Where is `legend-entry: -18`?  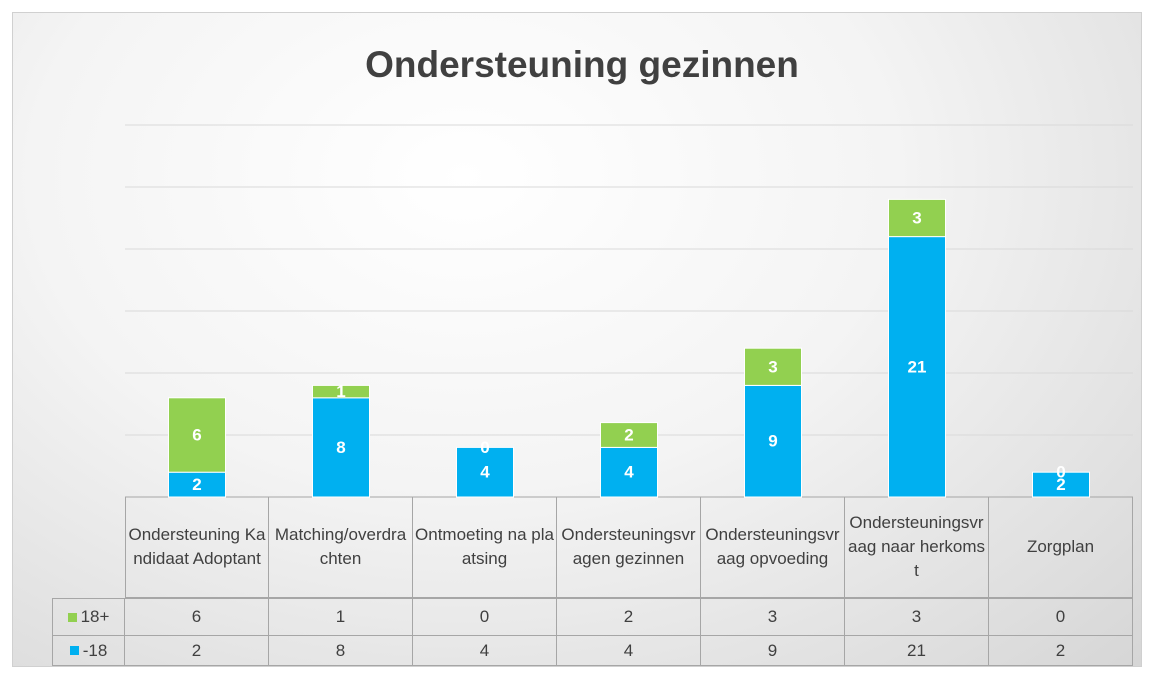
legend-entry: -18 is located at coordinates (88, 651).